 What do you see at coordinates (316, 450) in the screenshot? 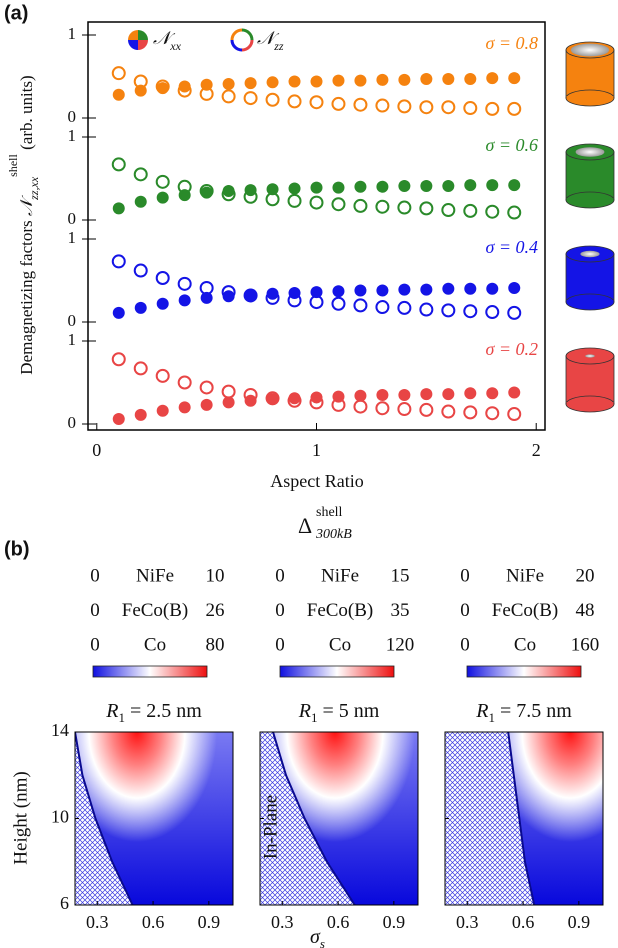
I see `x-tick-label: 1` at bounding box center [316, 450].